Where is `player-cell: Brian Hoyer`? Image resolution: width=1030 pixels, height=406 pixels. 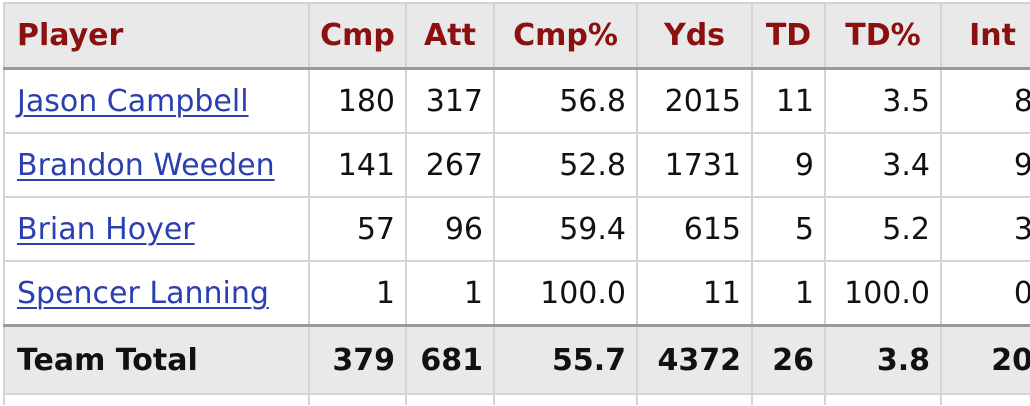
player-cell: Brian Hoyer is located at coordinates (156, 229).